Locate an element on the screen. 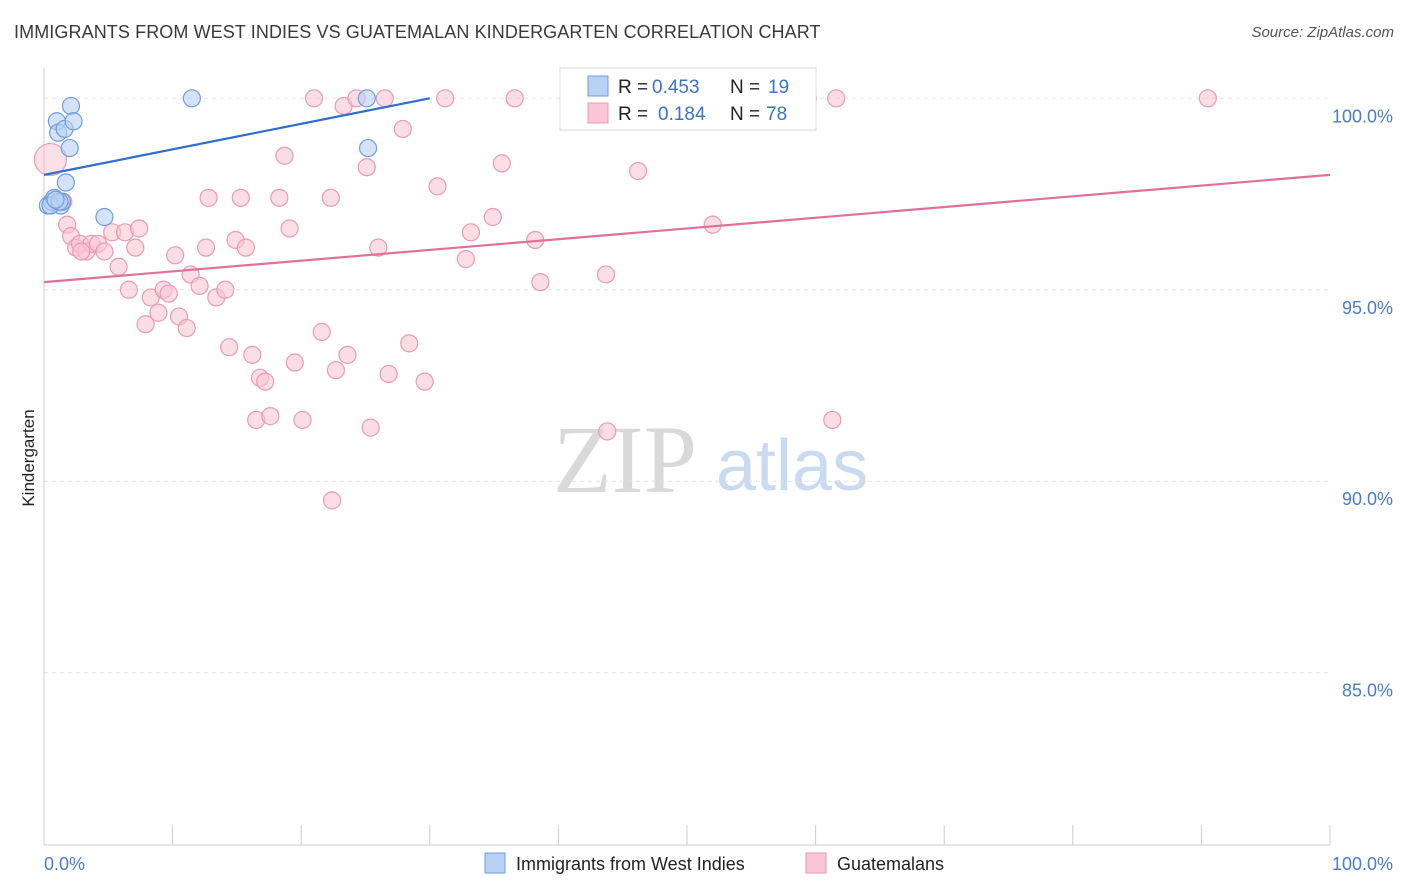 This screenshot has width=1406, height=892. stats-legend: R = 0.453 N = 19 R = 0.184 N = 78 is located at coordinates (688, 99).